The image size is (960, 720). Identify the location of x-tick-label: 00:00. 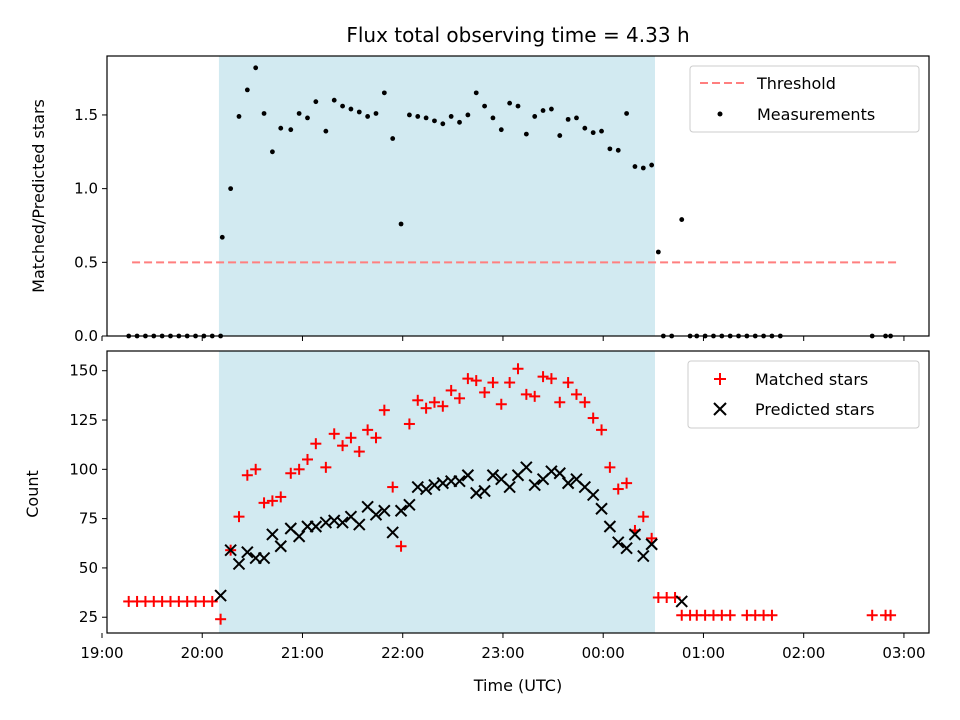
(603, 653).